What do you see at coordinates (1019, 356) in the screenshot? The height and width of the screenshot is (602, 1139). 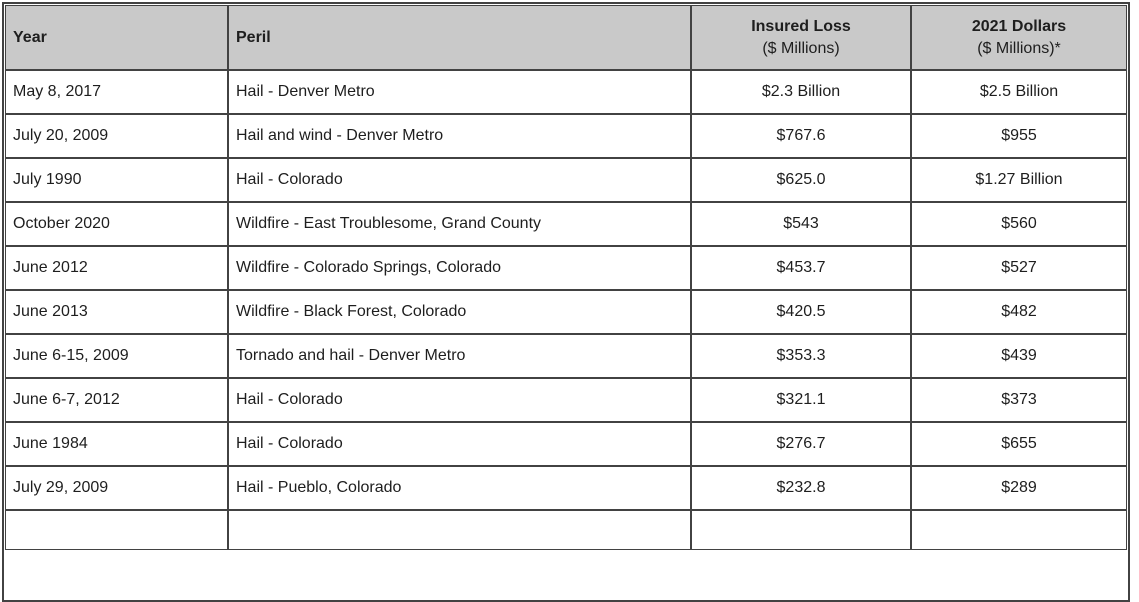 I see `cell-2021-dollars: $439` at bounding box center [1019, 356].